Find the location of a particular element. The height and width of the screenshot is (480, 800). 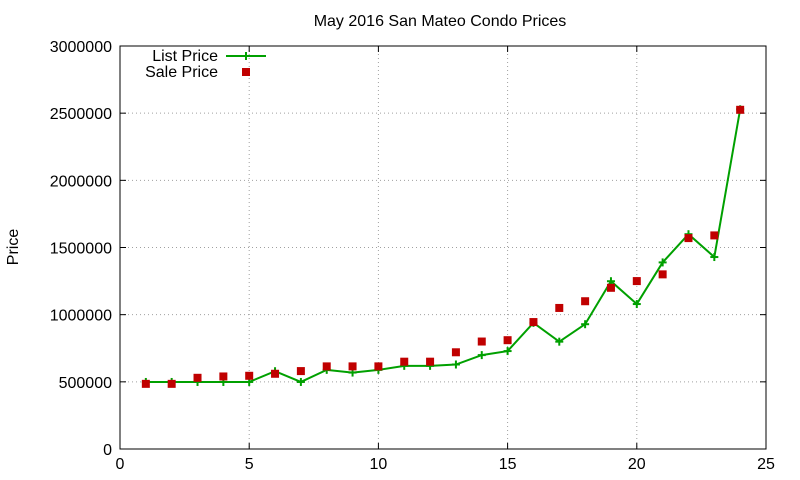

legend-label-list-price: List Price is located at coordinates (185, 56).